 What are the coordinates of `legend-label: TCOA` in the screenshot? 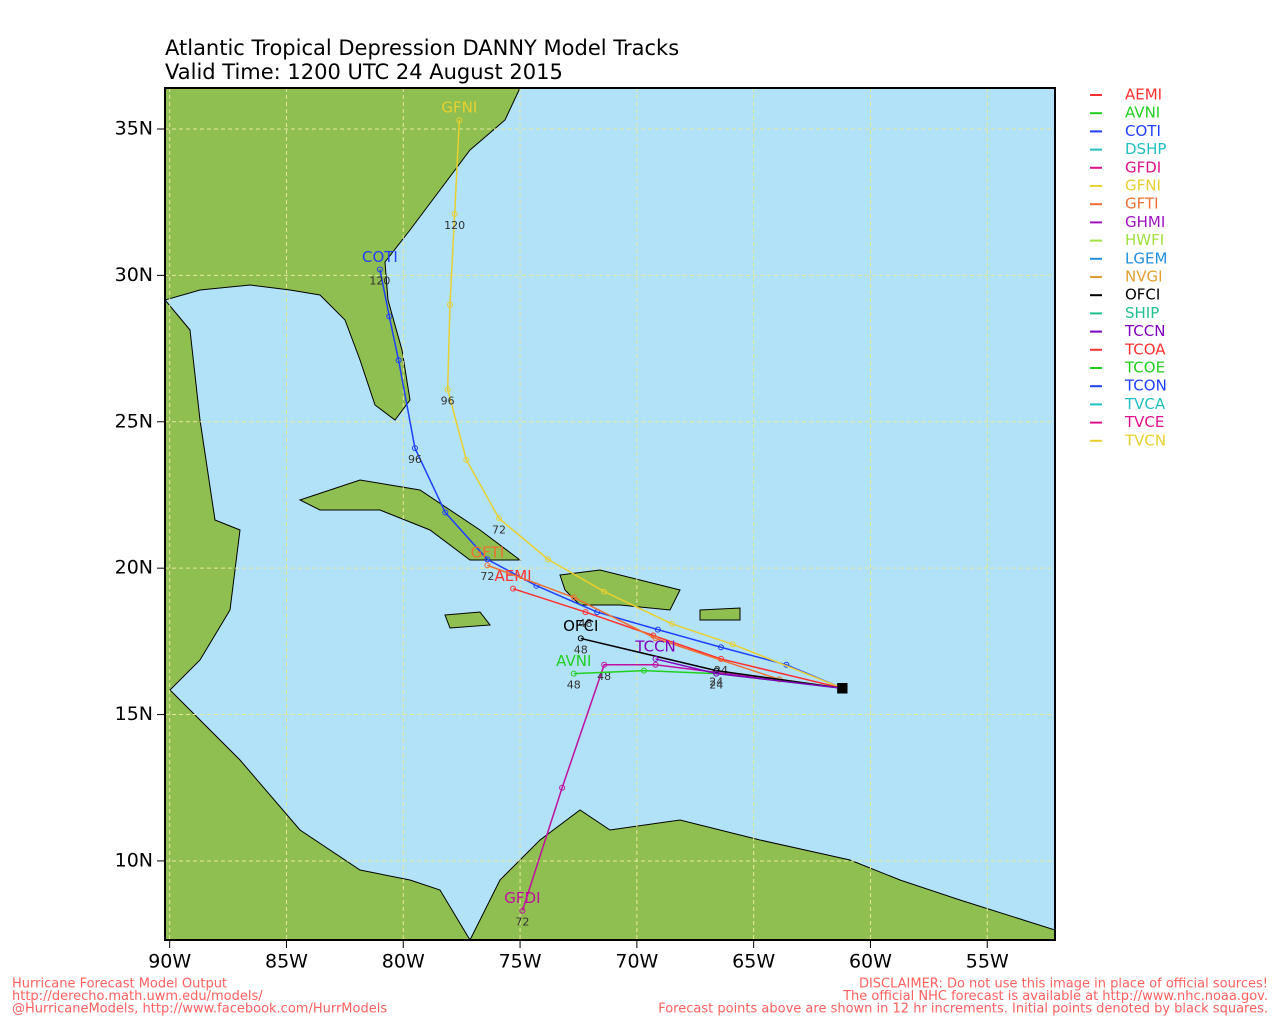 It's located at (1145, 349).